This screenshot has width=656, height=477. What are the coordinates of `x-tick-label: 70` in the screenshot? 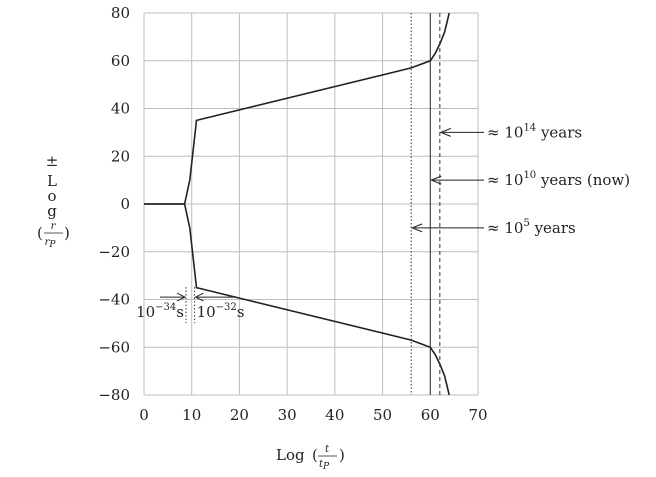 It's located at (477, 415).